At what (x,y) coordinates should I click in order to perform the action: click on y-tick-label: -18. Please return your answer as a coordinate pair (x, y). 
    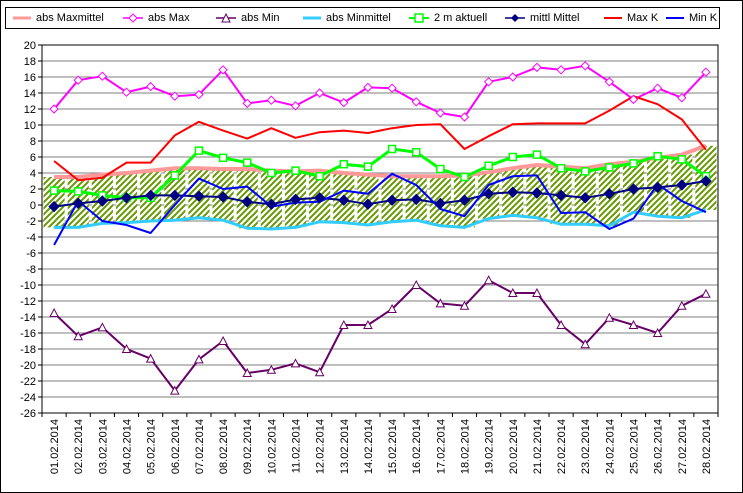
    Looking at the image, I should click on (28, 350).